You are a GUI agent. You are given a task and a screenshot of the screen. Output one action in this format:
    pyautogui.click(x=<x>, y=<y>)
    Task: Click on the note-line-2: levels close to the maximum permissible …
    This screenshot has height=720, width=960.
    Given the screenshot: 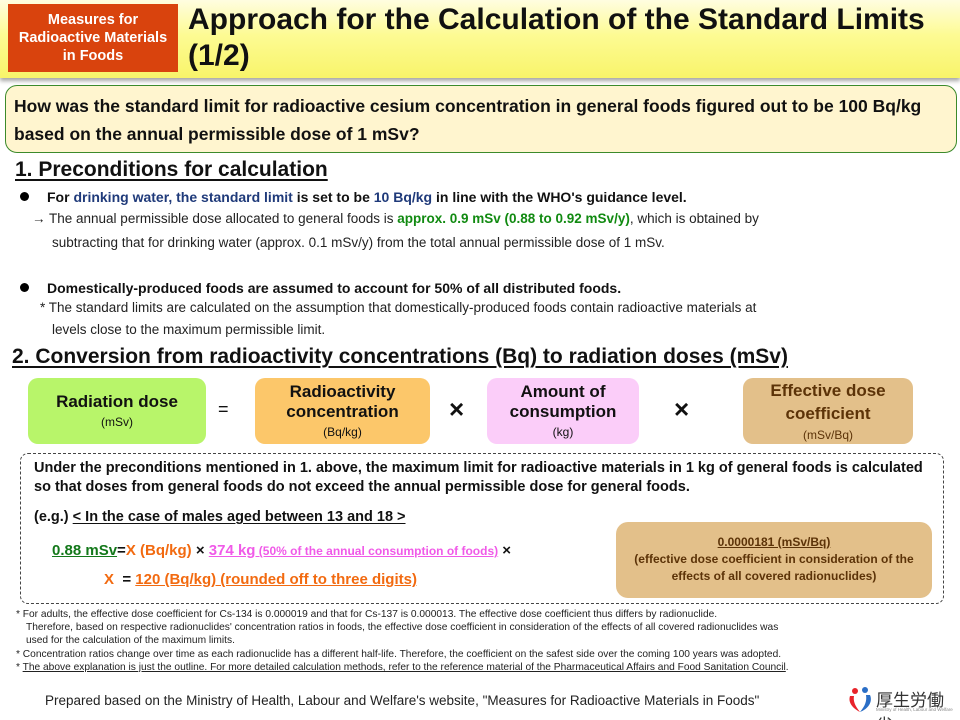 What is the action you would take?
    pyautogui.click(x=189, y=329)
    